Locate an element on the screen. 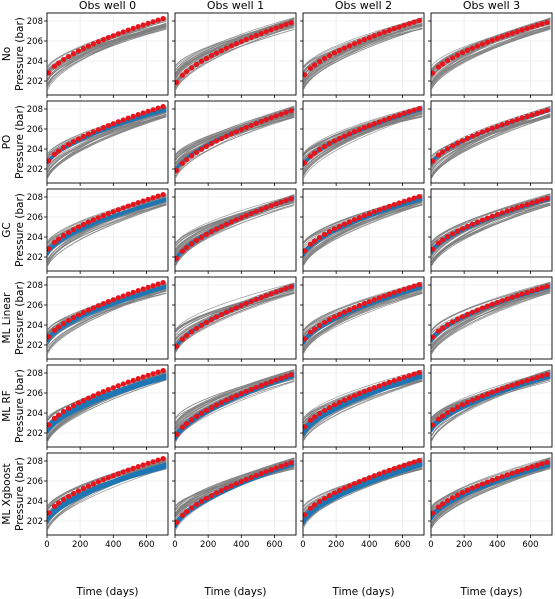 This screenshot has height=599, width=555. axes-frame is located at coordinates (363, 142).